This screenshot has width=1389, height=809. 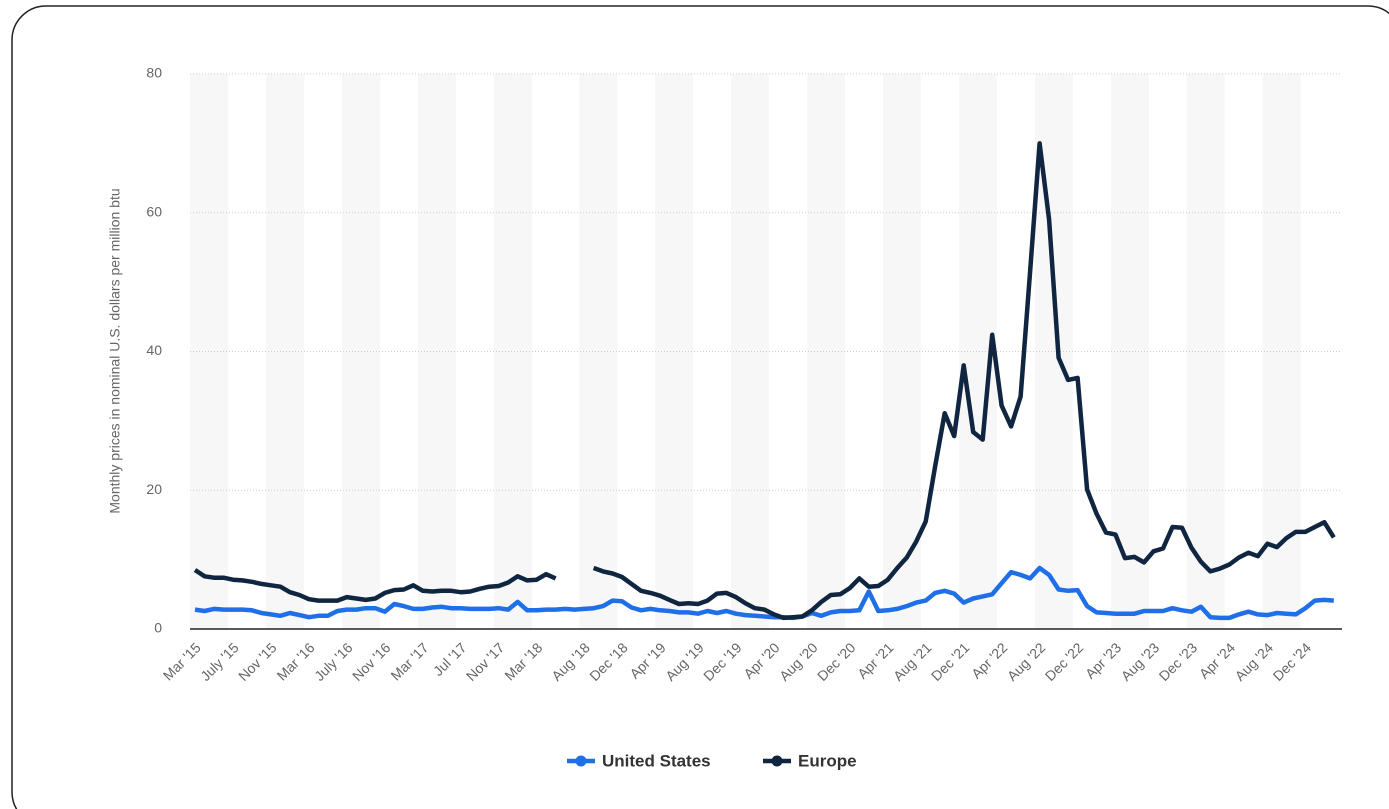 What do you see at coordinates (154, 350) in the screenshot?
I see `y-tick-label: 40` at bounding box center [154, 350].